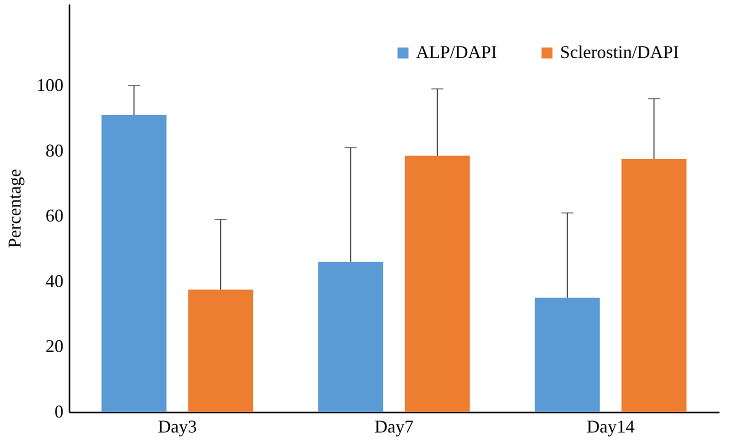  I want to click on y-tick-label: 40, so click(55, 280).